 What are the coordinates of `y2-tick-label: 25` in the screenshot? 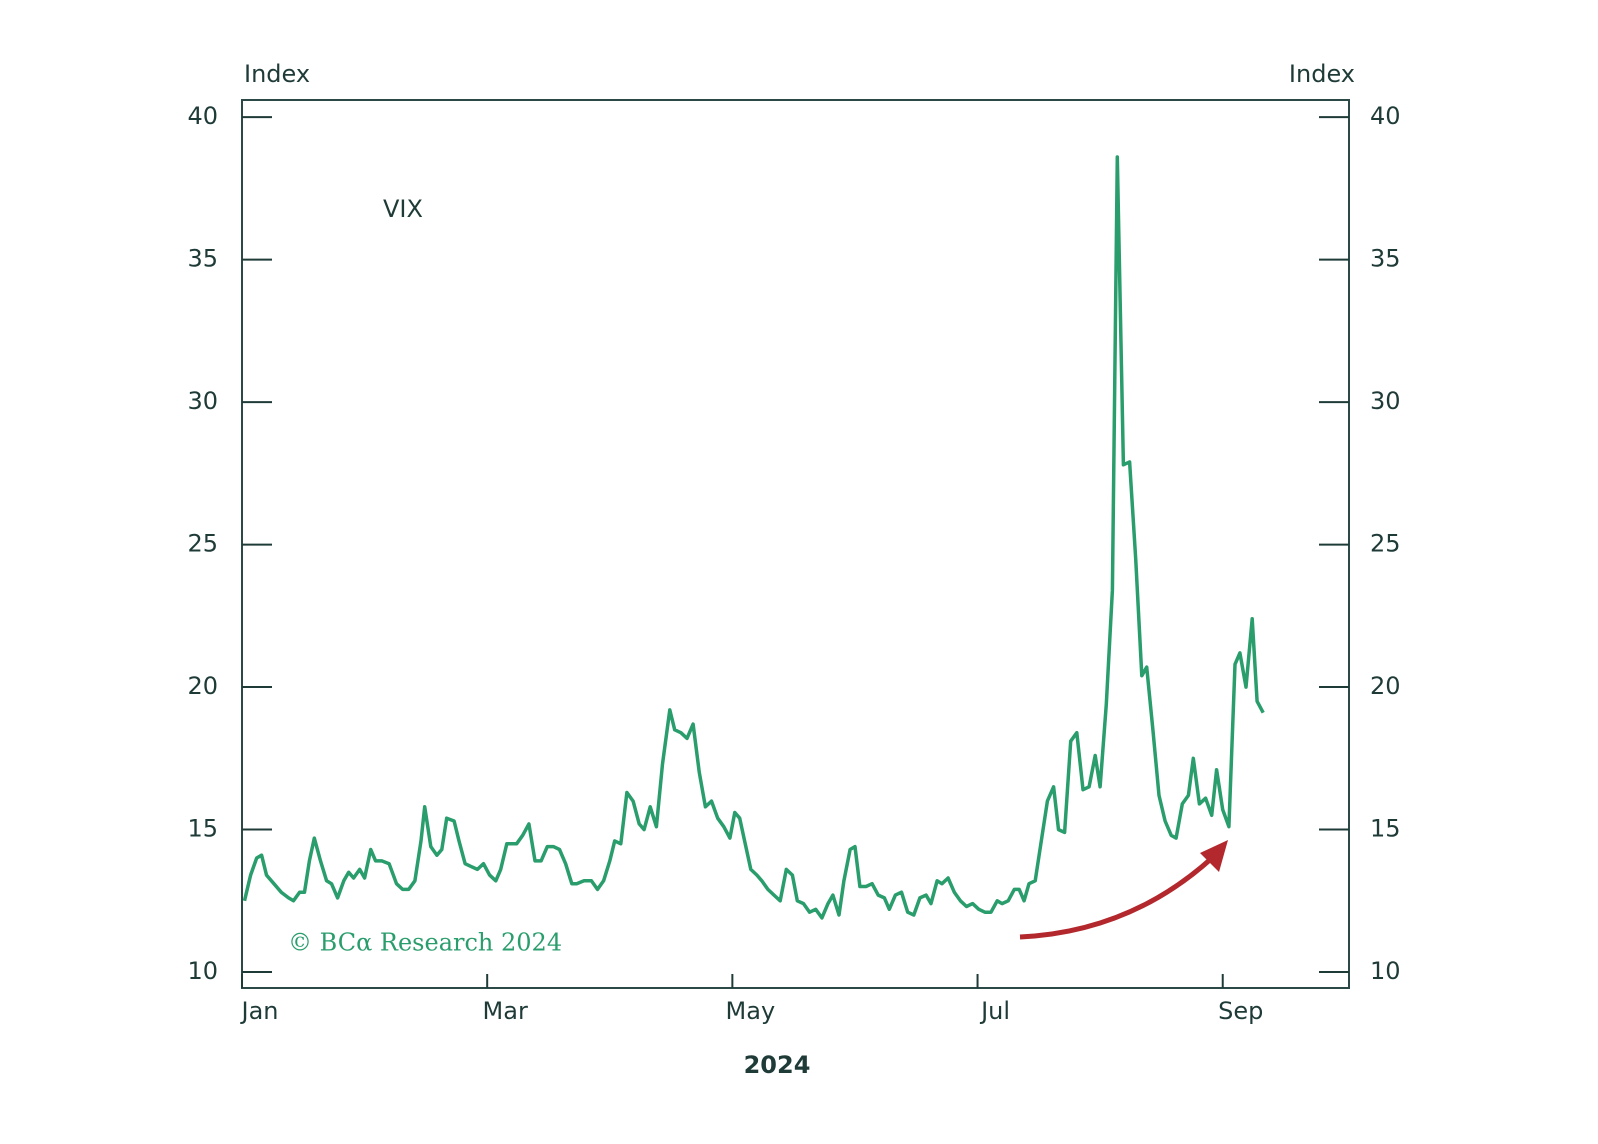 It's located at (1385, 544).